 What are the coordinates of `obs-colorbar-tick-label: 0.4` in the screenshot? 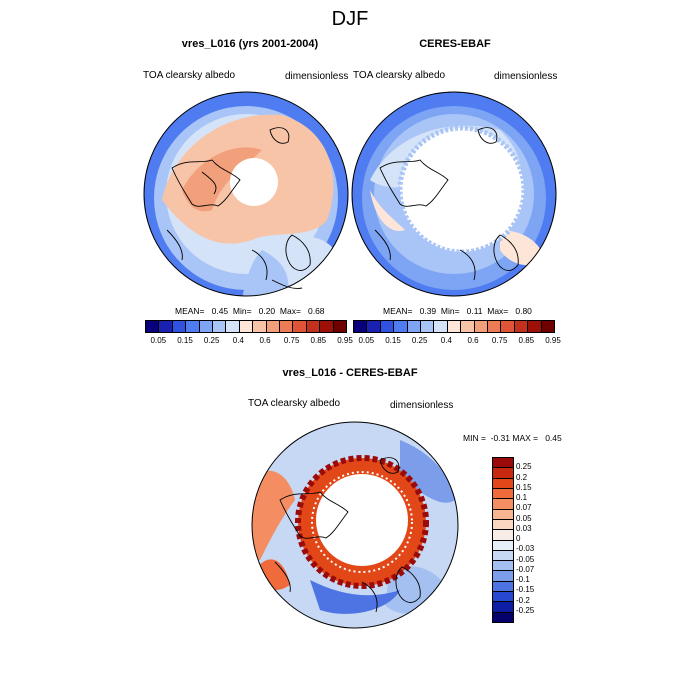 It's located at (446, 340).